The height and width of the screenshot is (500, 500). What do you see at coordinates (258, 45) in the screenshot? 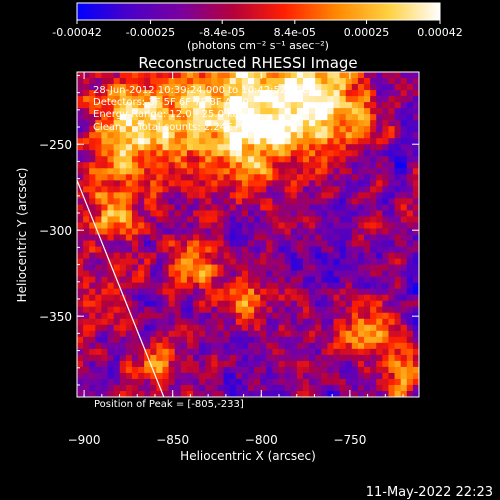
I see `colorbar-unit-label: (photons cm⁻² s⁻¹ asec⁻²)` at bounding box center [258, 45].